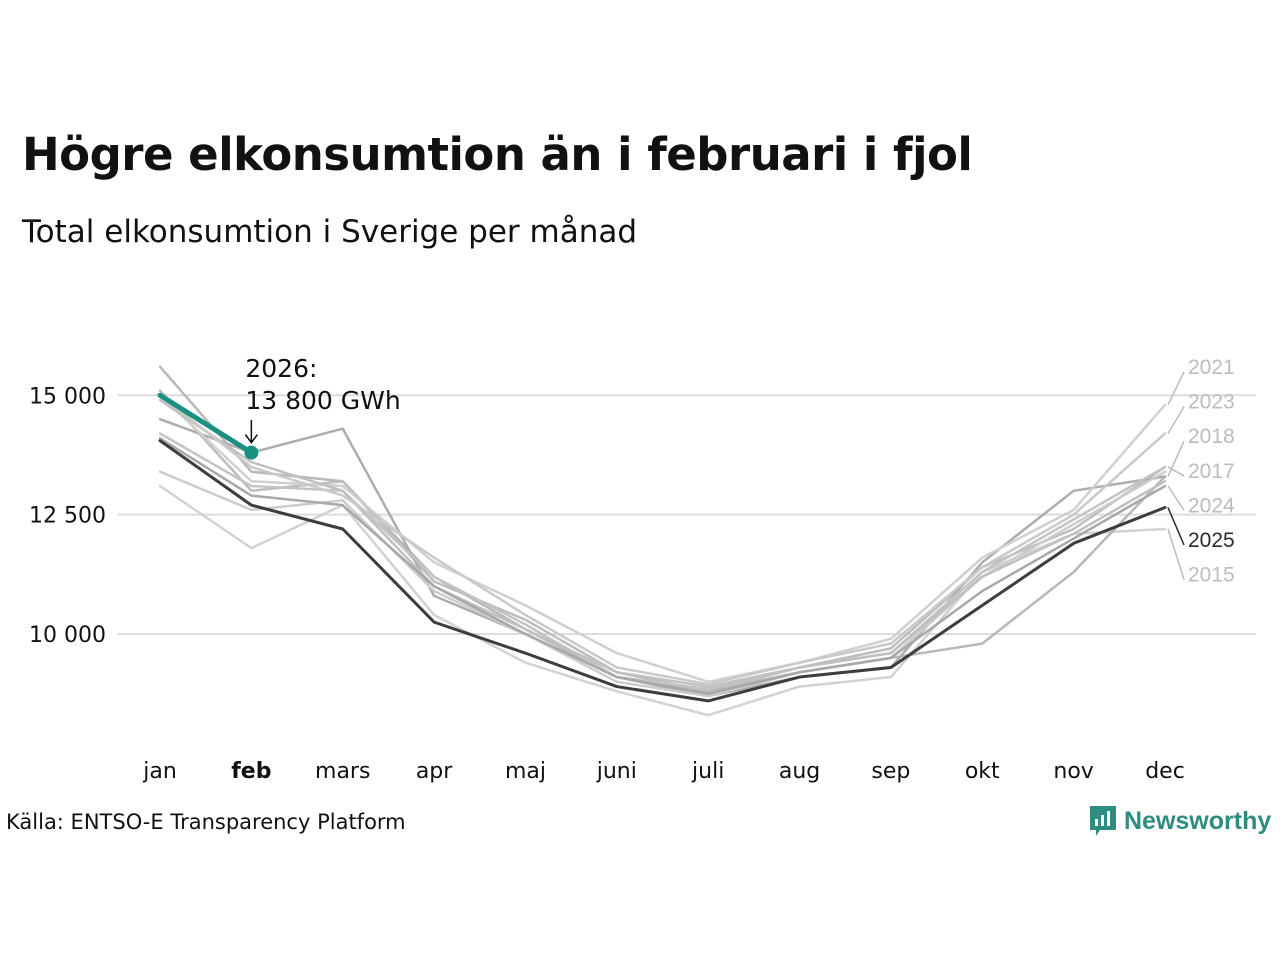  What do you see at coordinates (1211, 471) in the screenshot?
I see `year-label-2017: 2017` at bounding box center [1211, 471].